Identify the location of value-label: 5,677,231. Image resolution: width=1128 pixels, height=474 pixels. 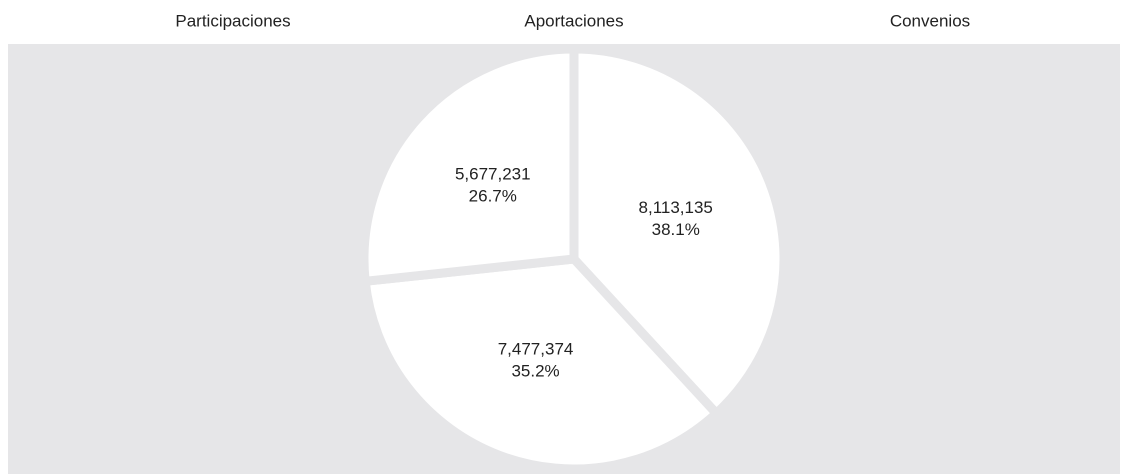
(493, 173).